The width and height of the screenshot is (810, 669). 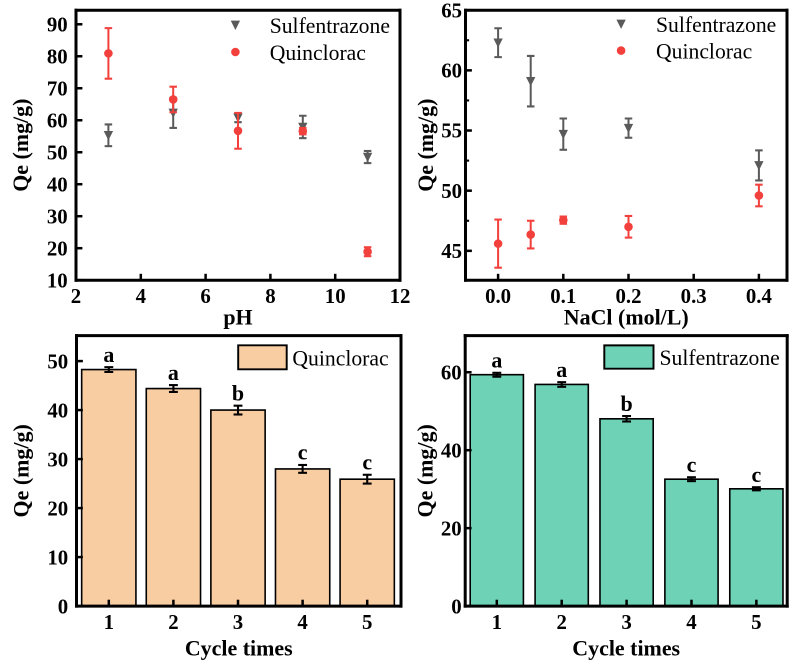 What do you see at coordinates (57, 88) in the screenshot?
I see `svg-text: 70` at bounding box center [57, 88].